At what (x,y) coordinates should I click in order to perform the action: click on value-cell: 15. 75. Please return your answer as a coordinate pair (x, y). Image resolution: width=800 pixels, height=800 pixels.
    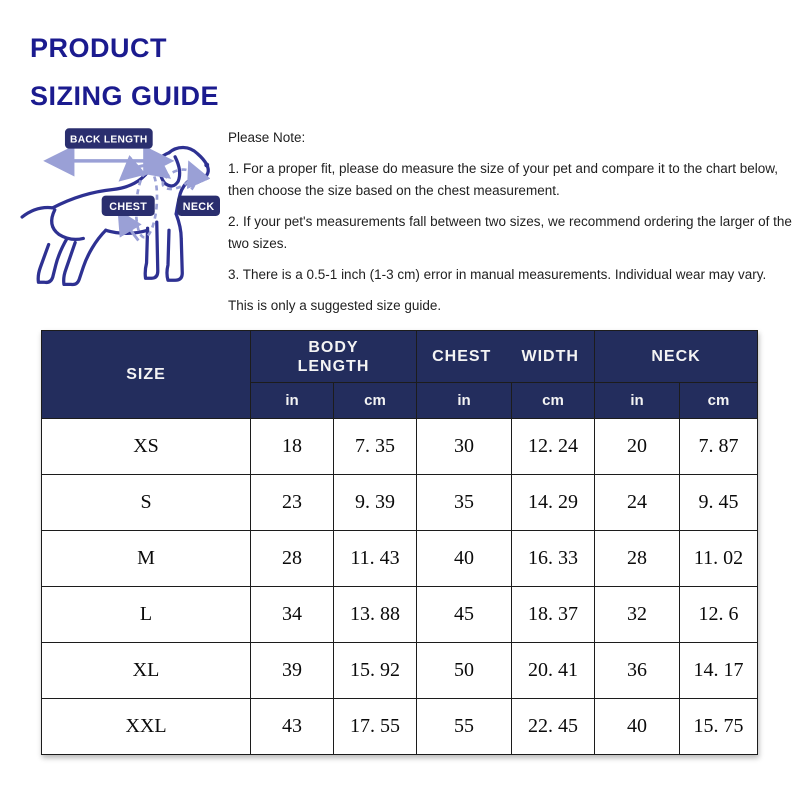
    Looking at the image, I should click on (719, 726).